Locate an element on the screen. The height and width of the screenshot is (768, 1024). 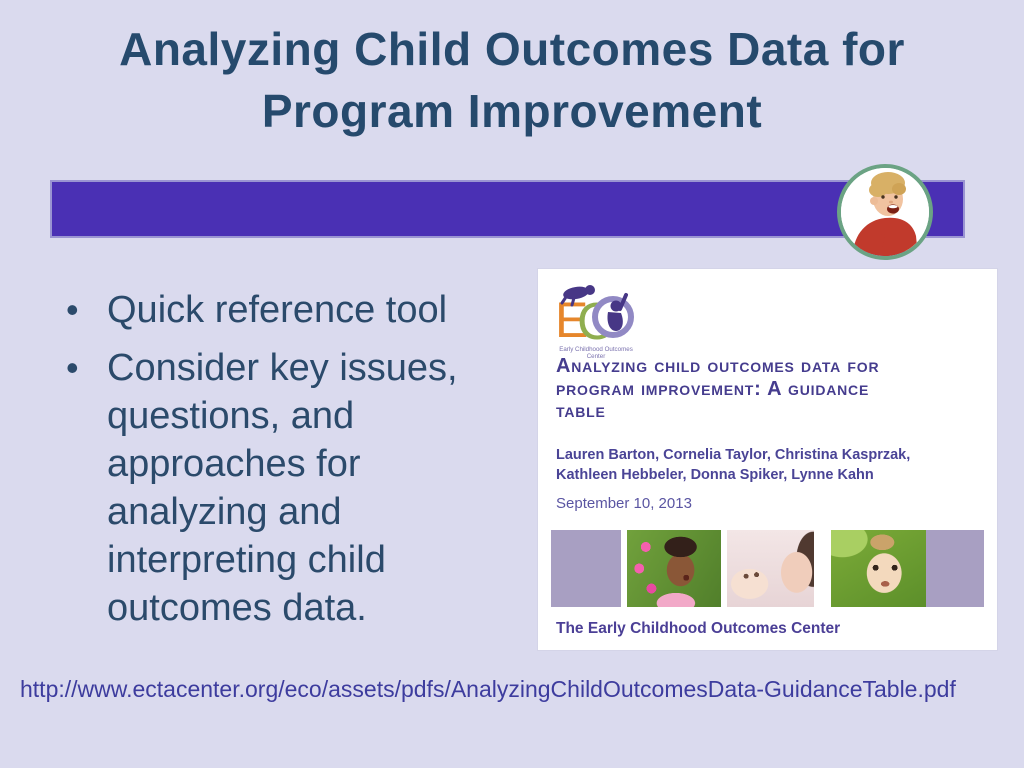
bullet-item: Quick reference tool is located at coordinates (287, 310).